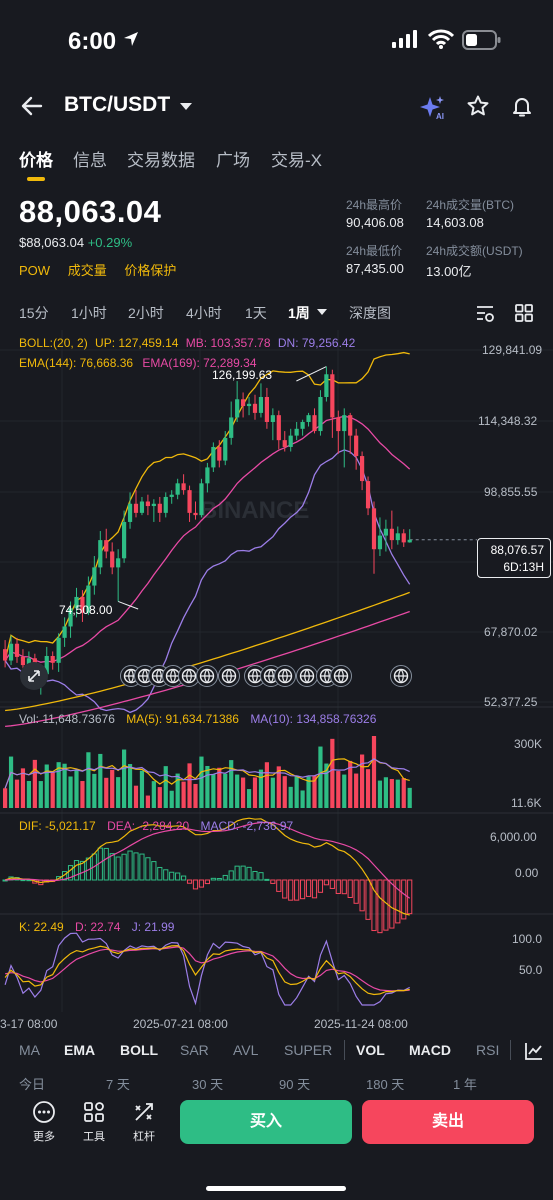  I want to click on interval-1d: 1天, so click(256, 313).